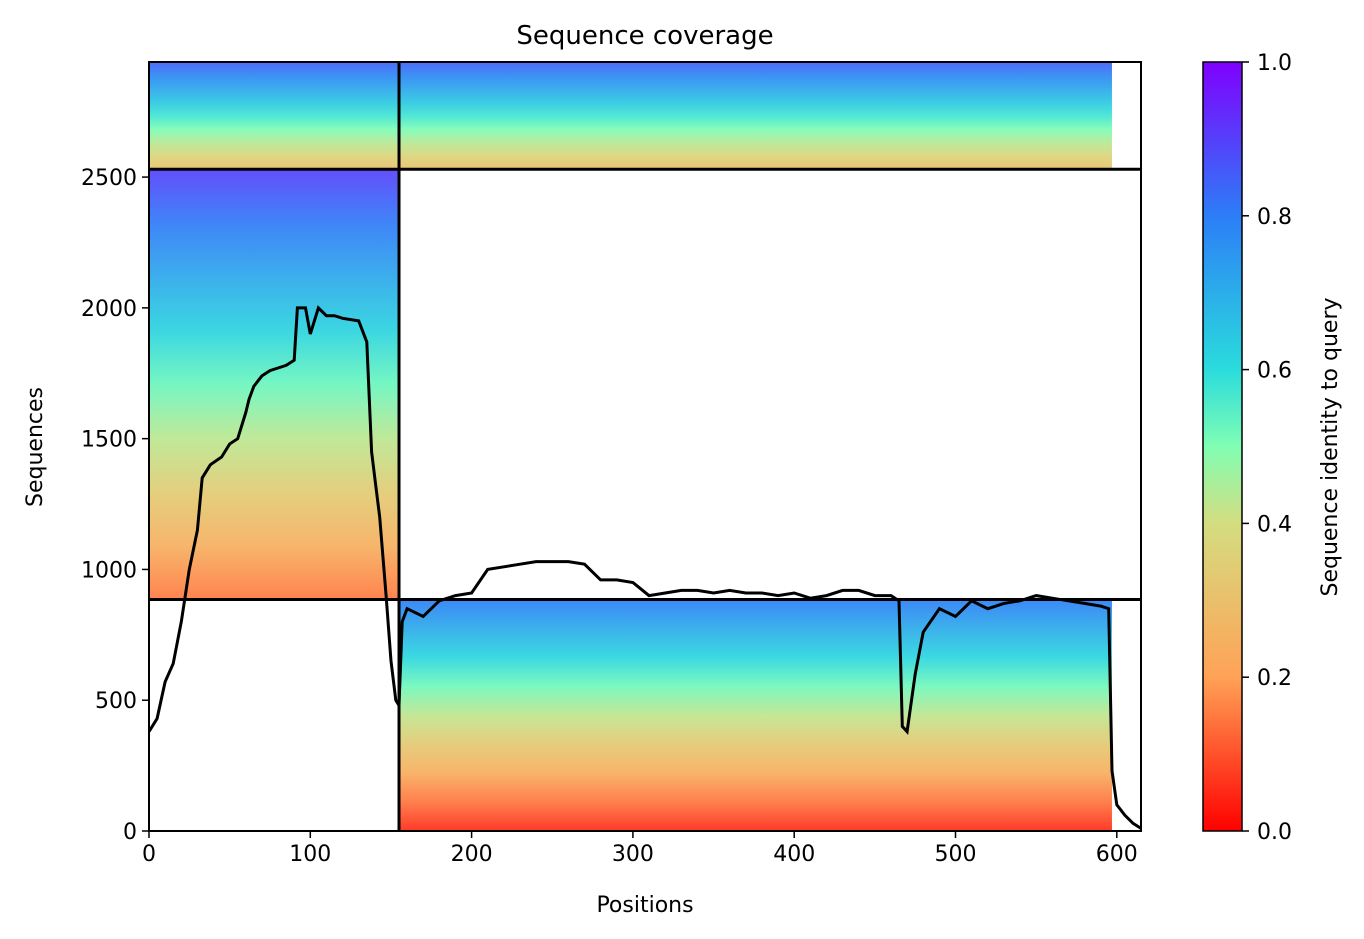  Describe the element at coordinates (130, 832) in the screenshot. I see `y-tick-label: 0` at that location.